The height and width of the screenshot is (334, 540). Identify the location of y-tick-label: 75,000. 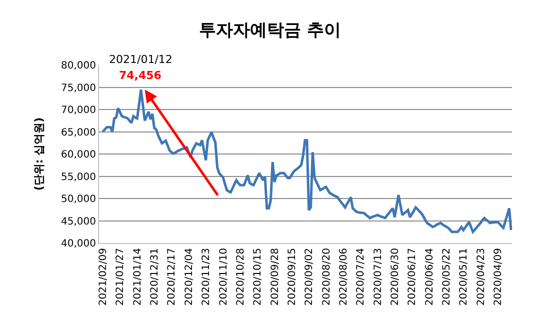
(78, 88).